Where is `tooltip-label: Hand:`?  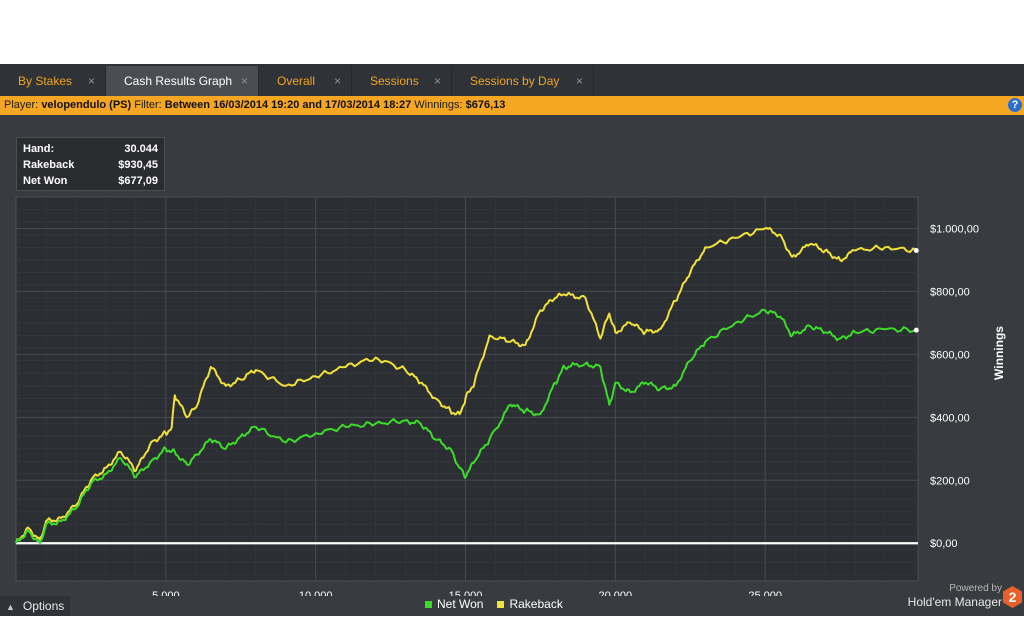 tooltip-label: Hand: is located at coordinates (39, 149).